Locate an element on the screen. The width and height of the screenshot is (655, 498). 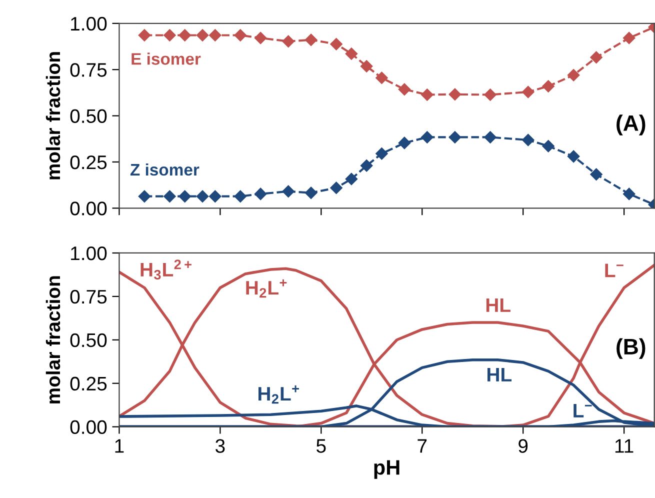
x-tick-label: 5 is located at coordinates (321, 446).